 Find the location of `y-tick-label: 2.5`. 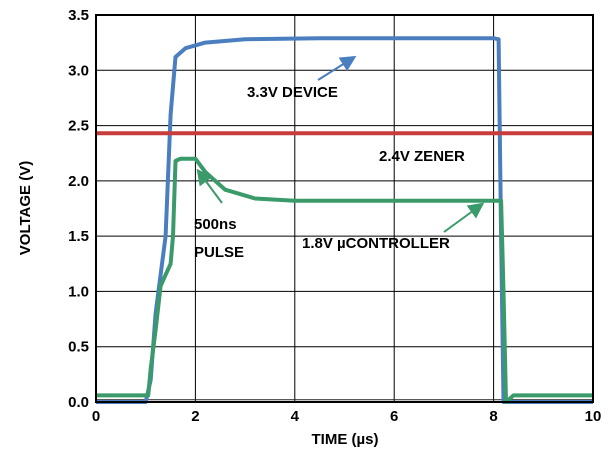

y-tick-label: 2.5 is located at coordinates (78, 126).